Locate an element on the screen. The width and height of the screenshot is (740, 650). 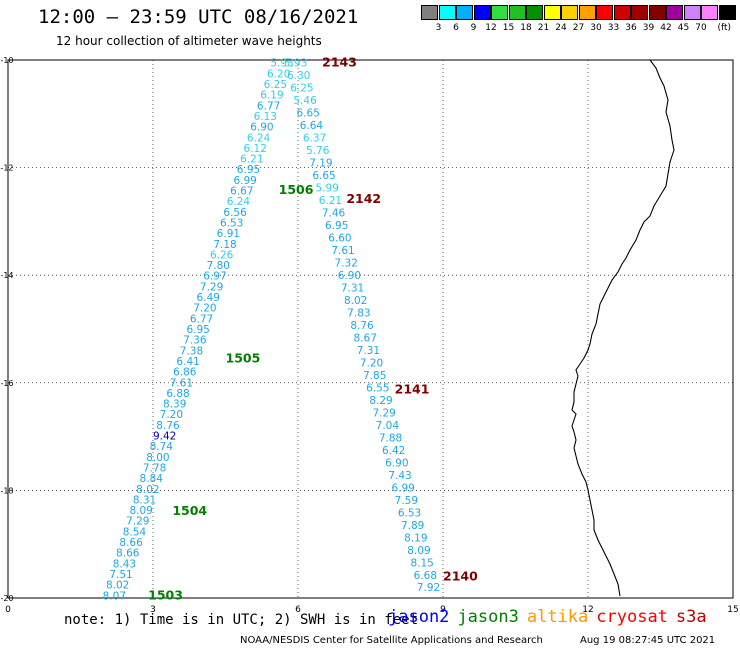
wave-height-label: 6.97 is located at coordinates (214, 277).